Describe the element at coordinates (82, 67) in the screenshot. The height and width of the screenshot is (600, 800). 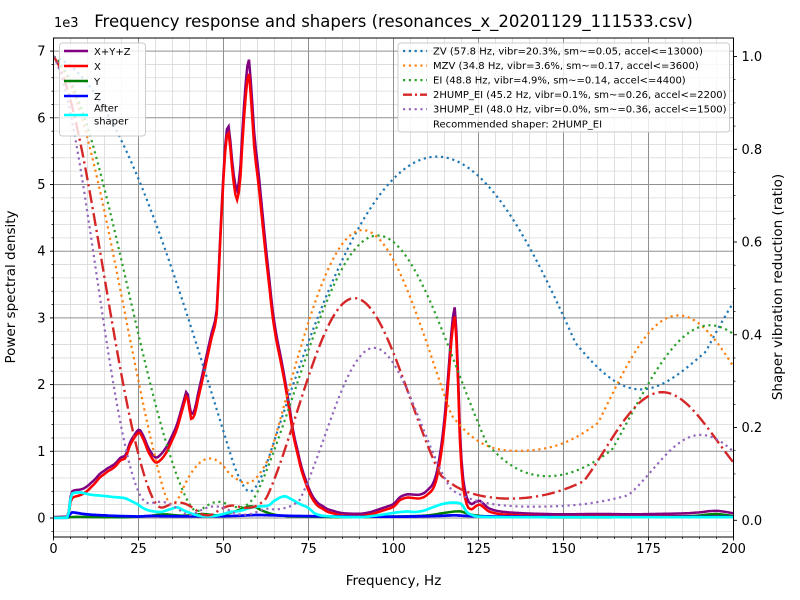
I see `legend-psd-item: X` at that location.